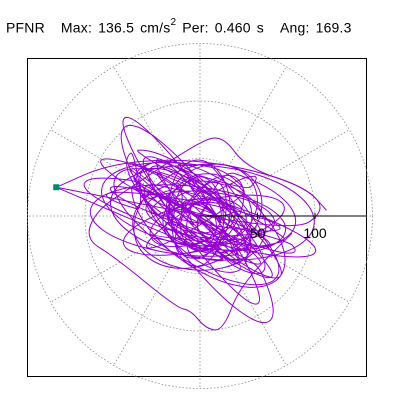 Image resolution: width=400 pixels, height=400 pixels. Describe the element at coordinates (294, 27) in the screenshot. I see `angle-label: Ang:` at that location.